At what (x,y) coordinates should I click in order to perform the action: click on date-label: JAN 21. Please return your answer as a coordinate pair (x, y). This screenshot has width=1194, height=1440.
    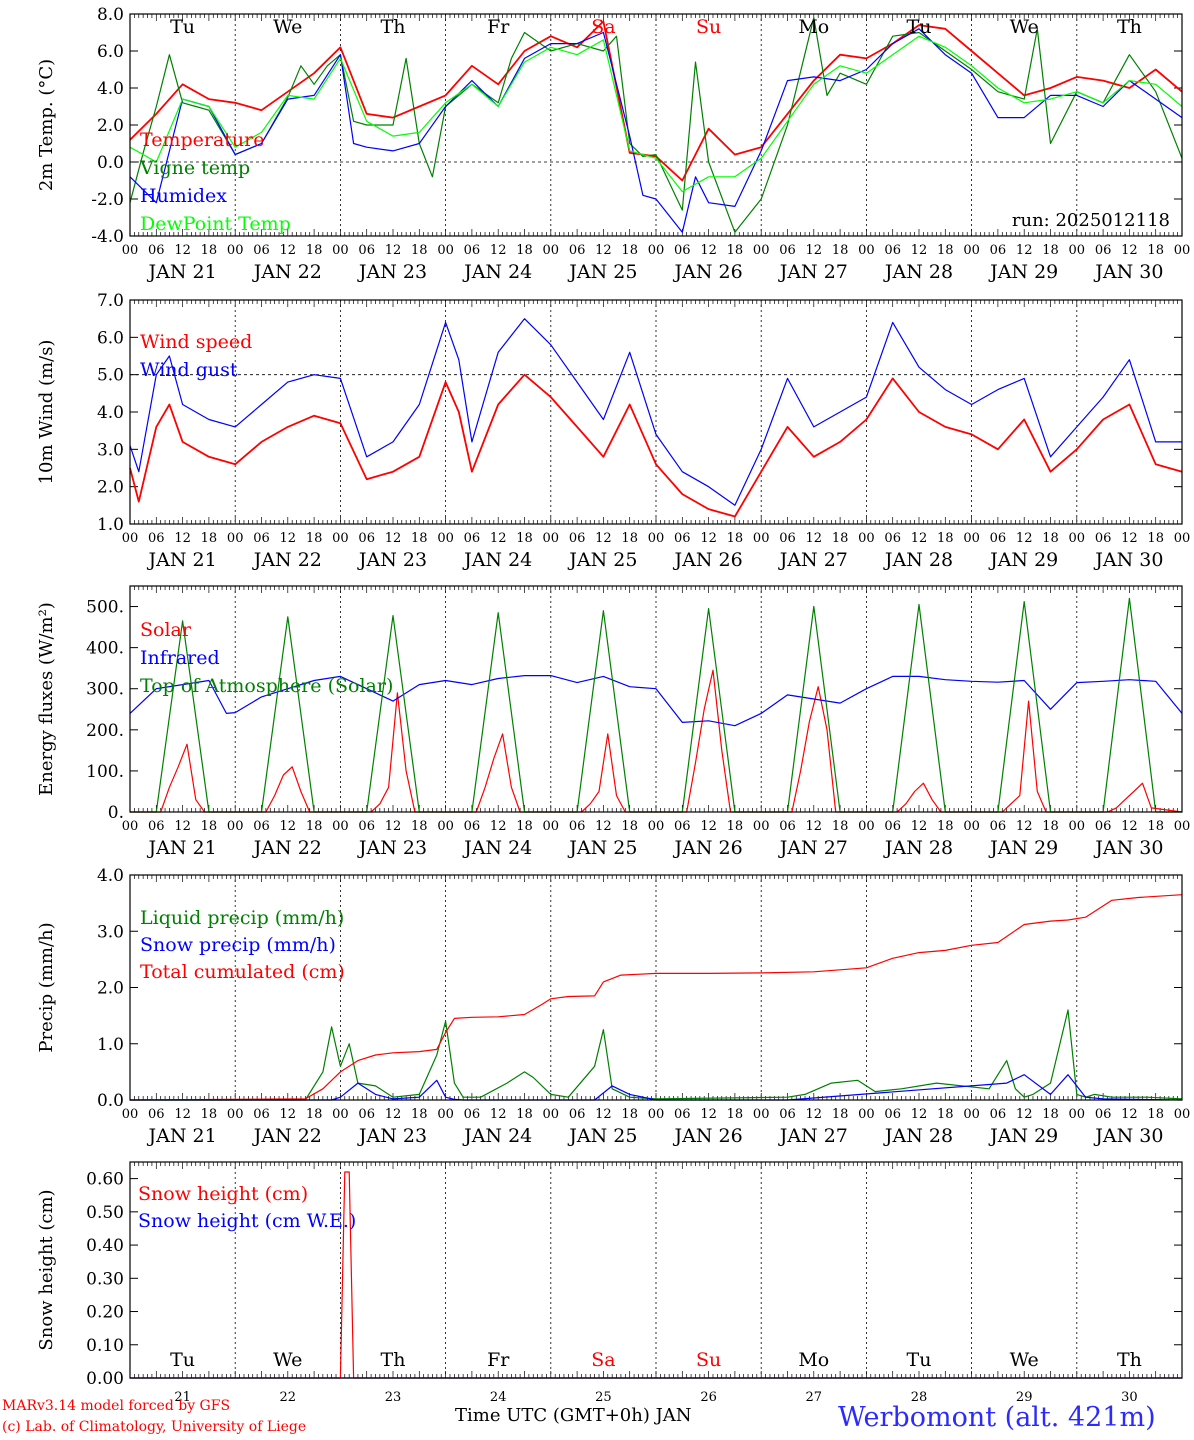
    Looking at the image, I should click on (182, 560).